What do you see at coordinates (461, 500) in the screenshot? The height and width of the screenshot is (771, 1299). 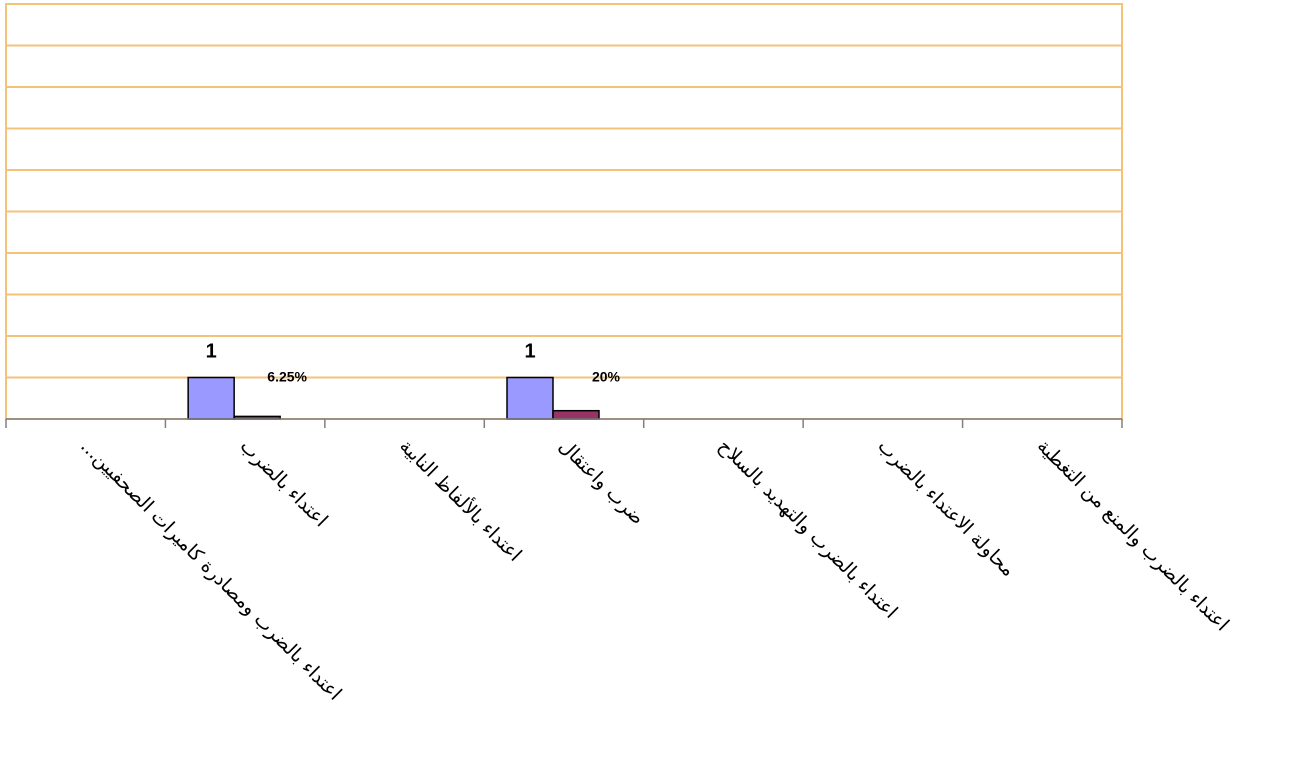 I see `category-label: اعتداء بالألفاظ النابية` at bounding box center [461, 500].